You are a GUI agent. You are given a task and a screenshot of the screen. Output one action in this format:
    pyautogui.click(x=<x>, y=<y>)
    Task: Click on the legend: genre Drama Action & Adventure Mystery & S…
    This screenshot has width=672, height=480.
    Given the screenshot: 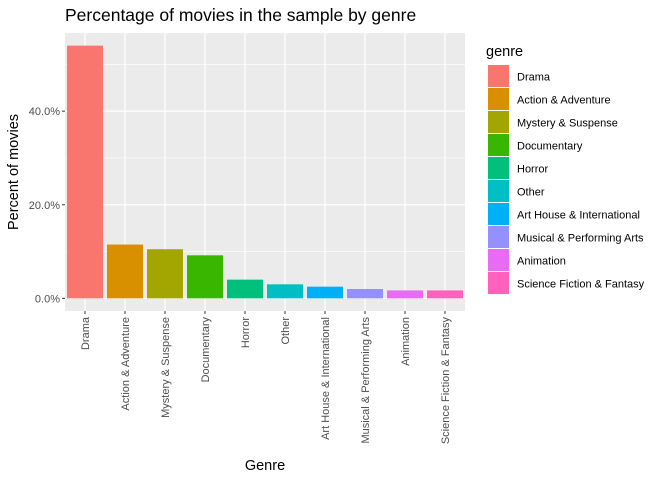 What is the action you would take?
    pyautogui.click(x=565, y=169)
    